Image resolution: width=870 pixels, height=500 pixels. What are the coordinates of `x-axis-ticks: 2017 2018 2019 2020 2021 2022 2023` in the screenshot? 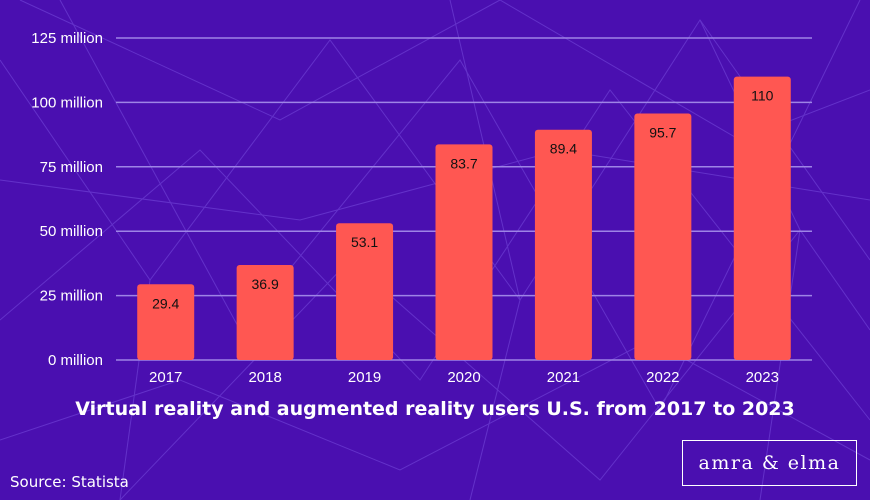 It's located at (464, 377).